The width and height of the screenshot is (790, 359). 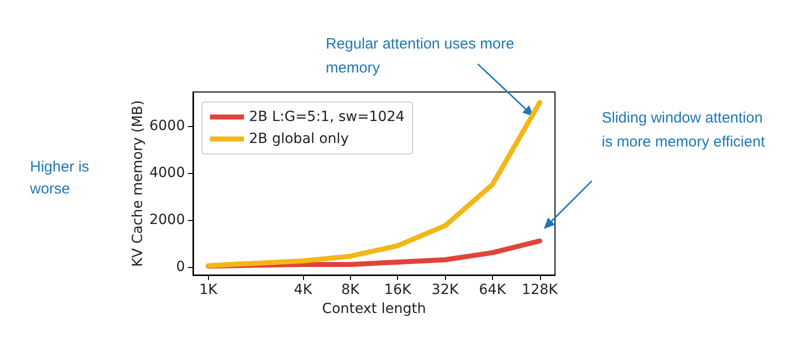 I want to click on x-tick-label: 4K, so click(x=303, y=290).